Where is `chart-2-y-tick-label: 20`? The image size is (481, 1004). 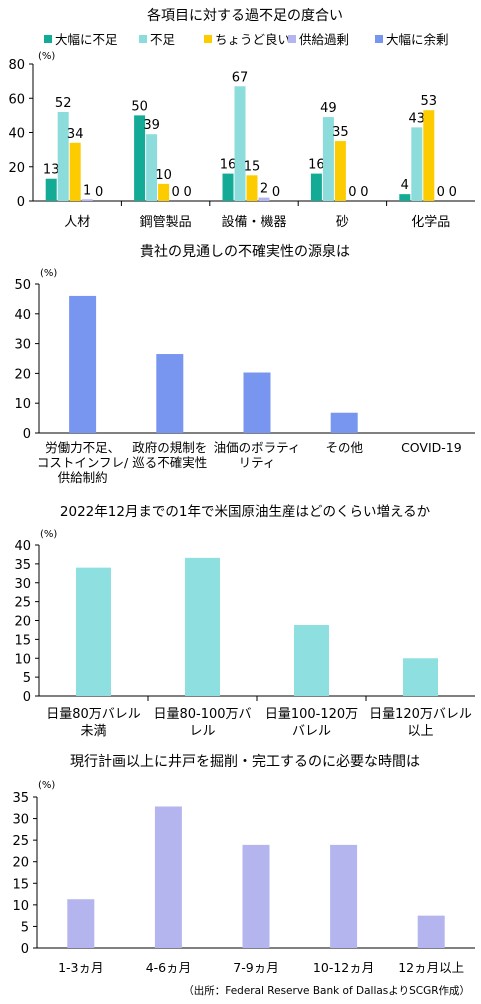 chart-2-y-tick-label: 20 is located at coordinates (22, 374).